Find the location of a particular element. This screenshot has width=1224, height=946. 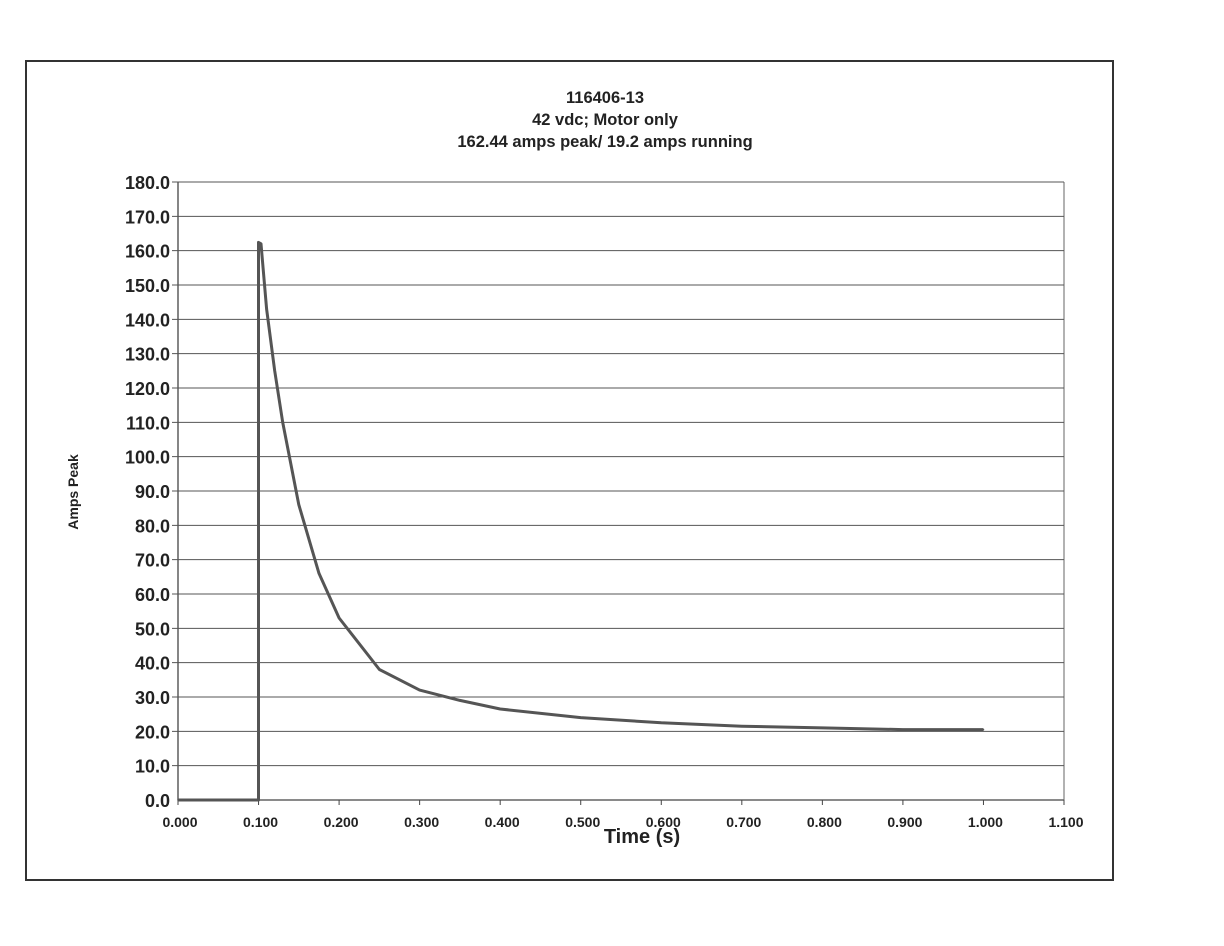

y-tick-label: 170.0 is located at coordinates (147, 217).